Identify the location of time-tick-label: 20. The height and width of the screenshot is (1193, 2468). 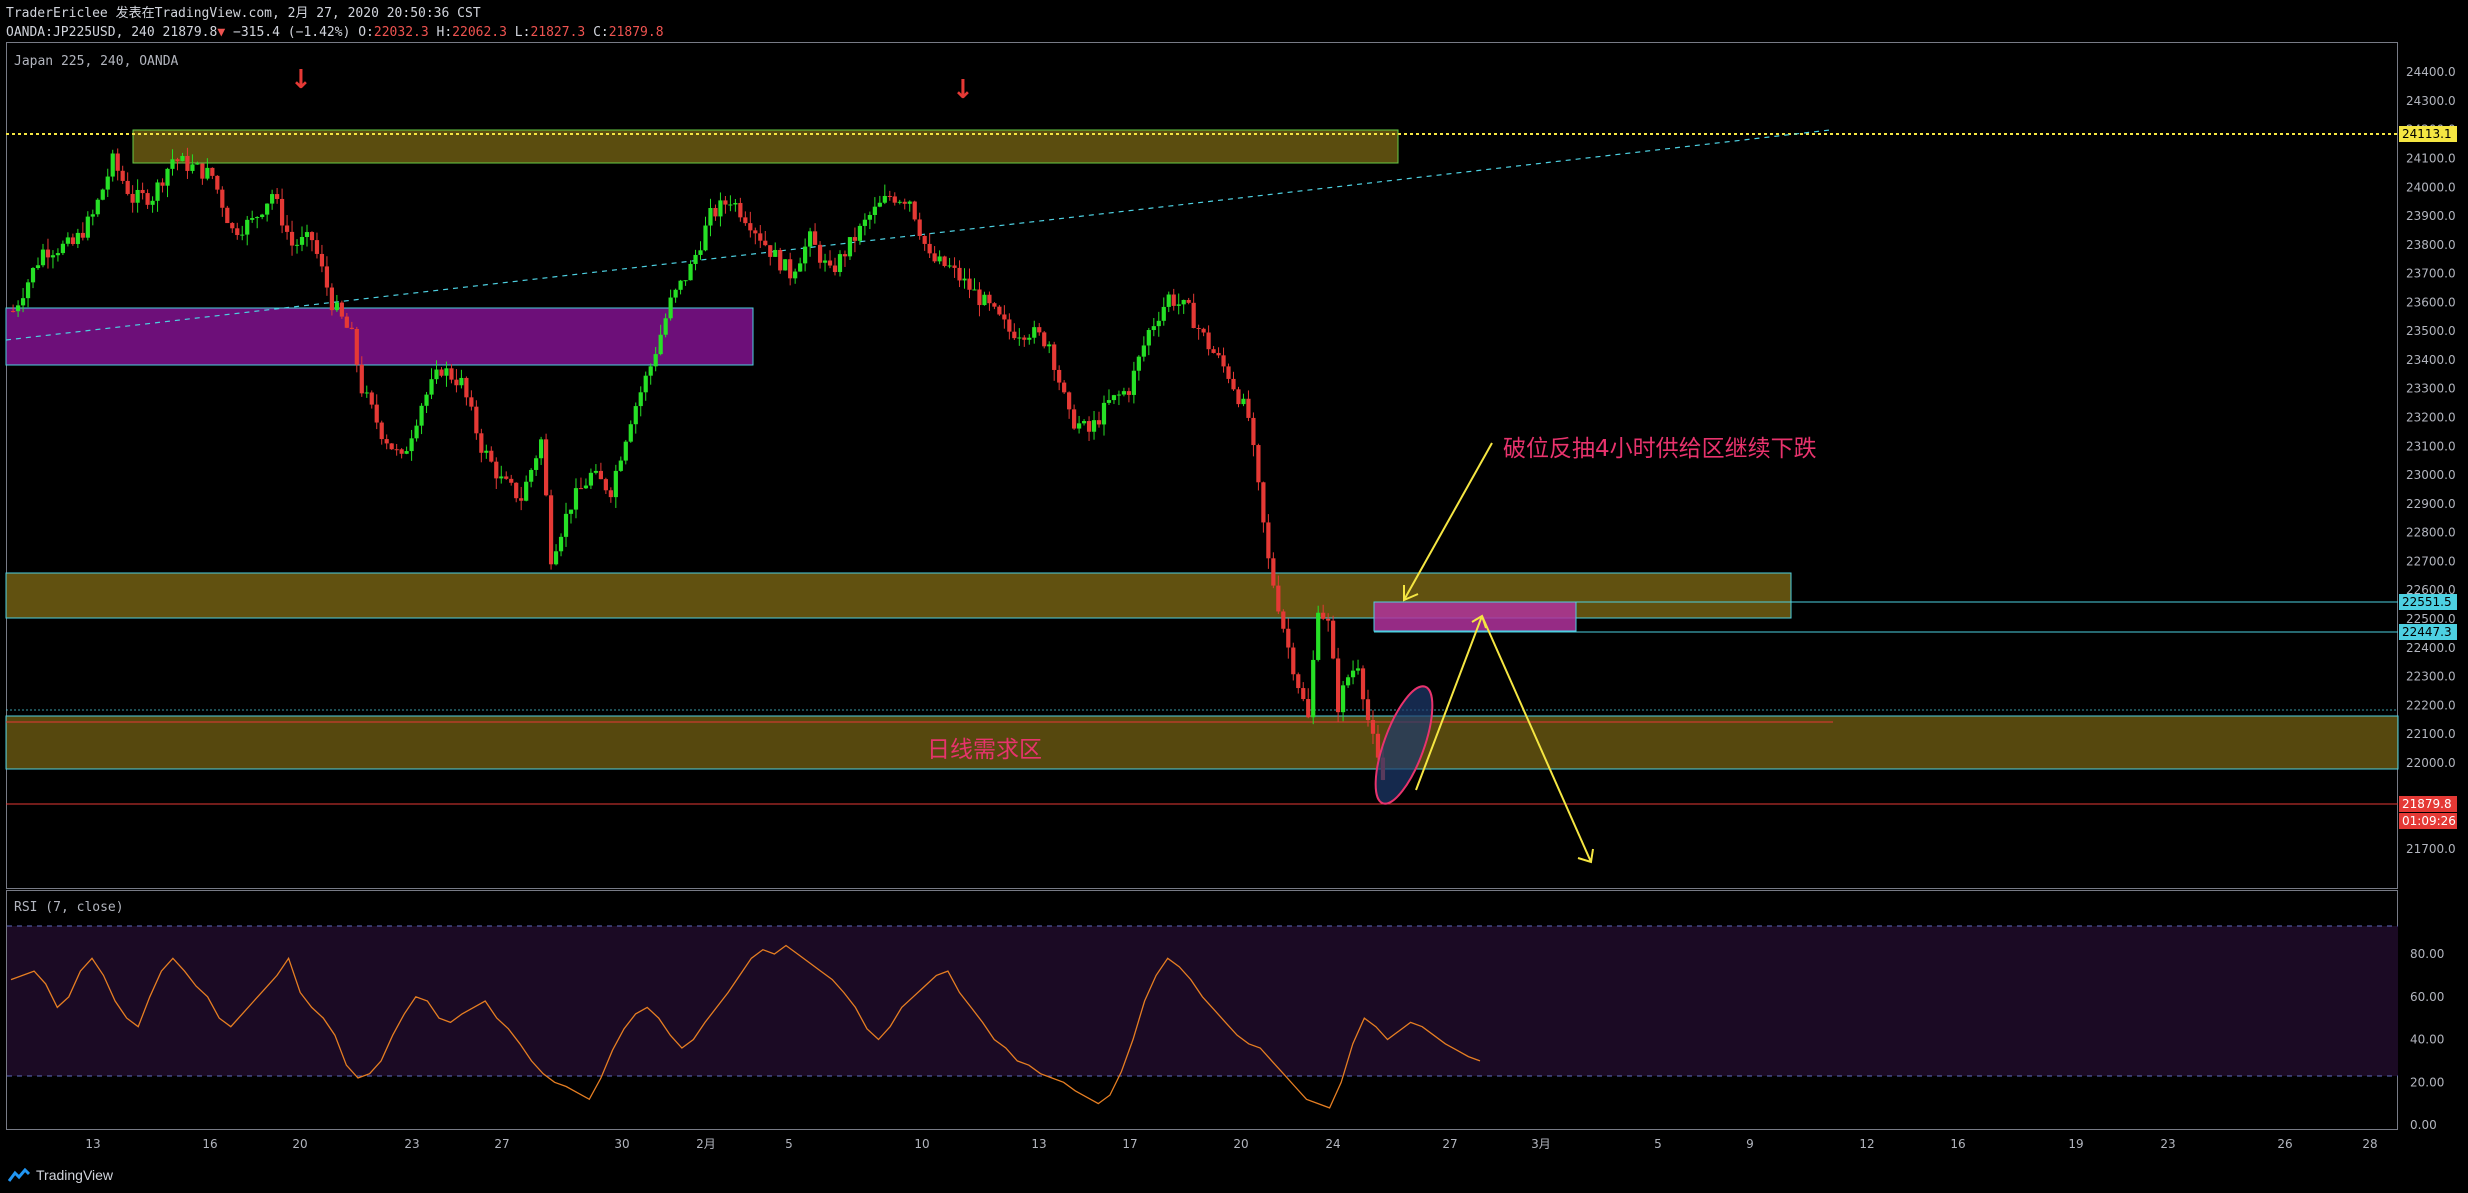
(299, 1144).